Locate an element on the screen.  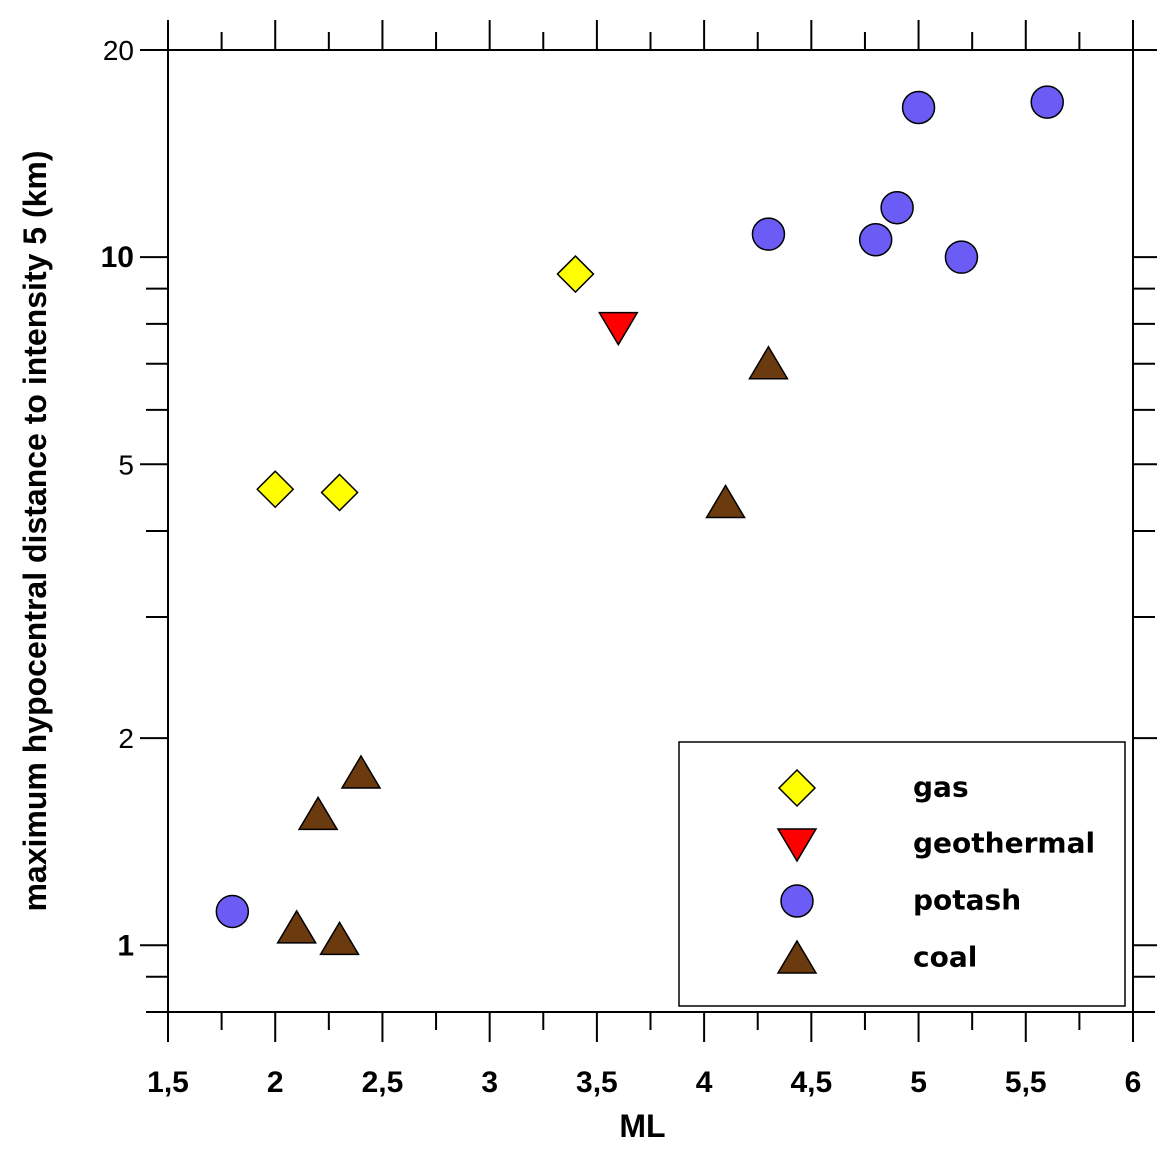
y-tick-label: 5 is located at coordinates (126, 464).